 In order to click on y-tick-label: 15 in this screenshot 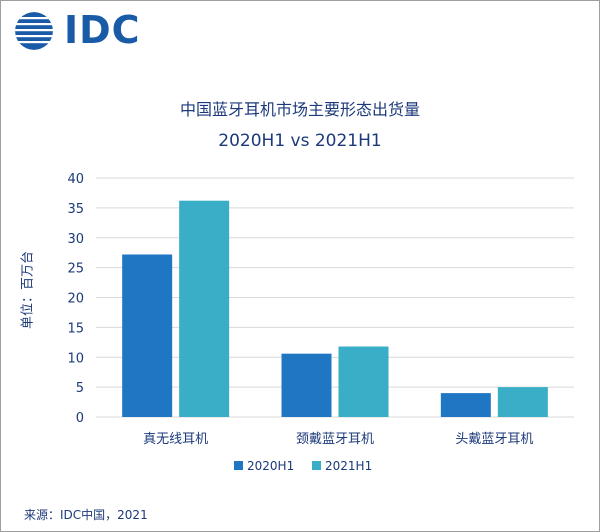, I will do `click(75, 328)`.